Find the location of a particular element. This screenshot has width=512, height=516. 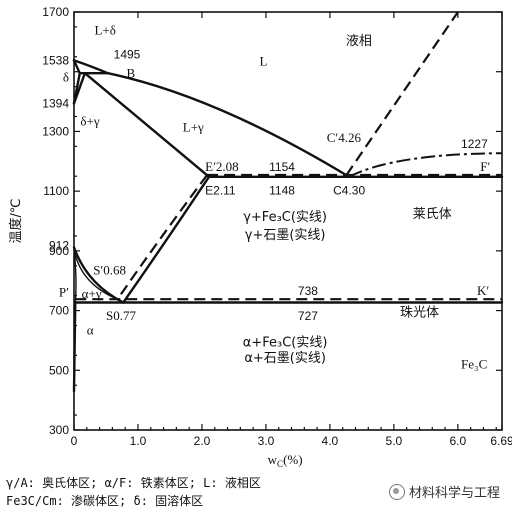

liquidus-BC is located at coordinates (228, 125).